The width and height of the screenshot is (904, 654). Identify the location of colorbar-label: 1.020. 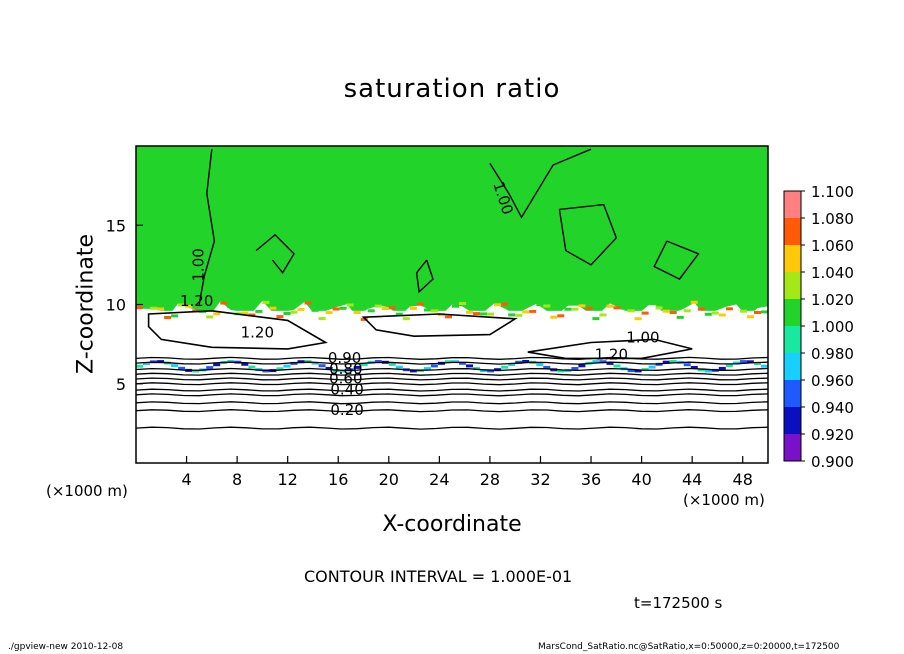
(832, 300).